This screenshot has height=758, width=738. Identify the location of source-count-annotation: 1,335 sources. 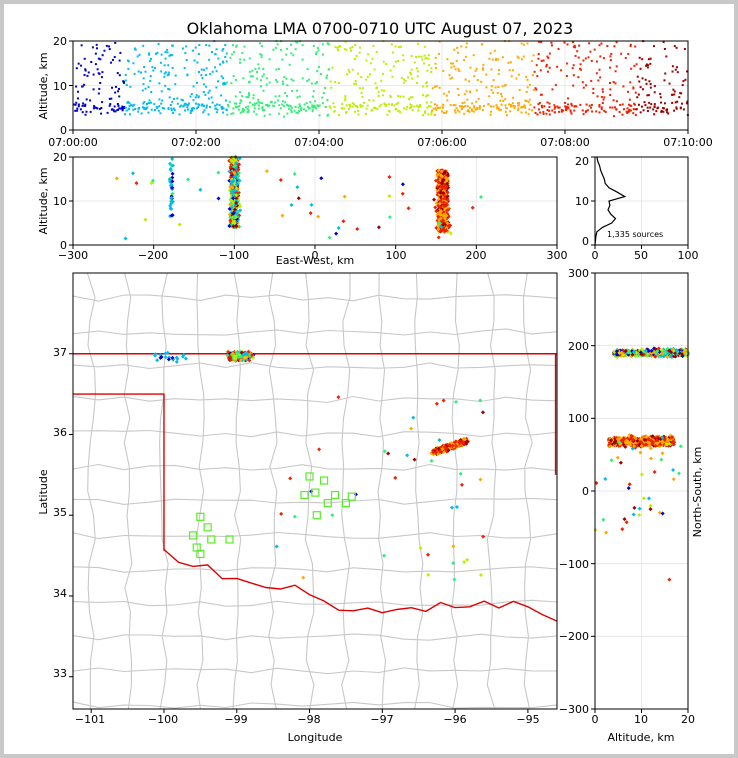
(635, 234).